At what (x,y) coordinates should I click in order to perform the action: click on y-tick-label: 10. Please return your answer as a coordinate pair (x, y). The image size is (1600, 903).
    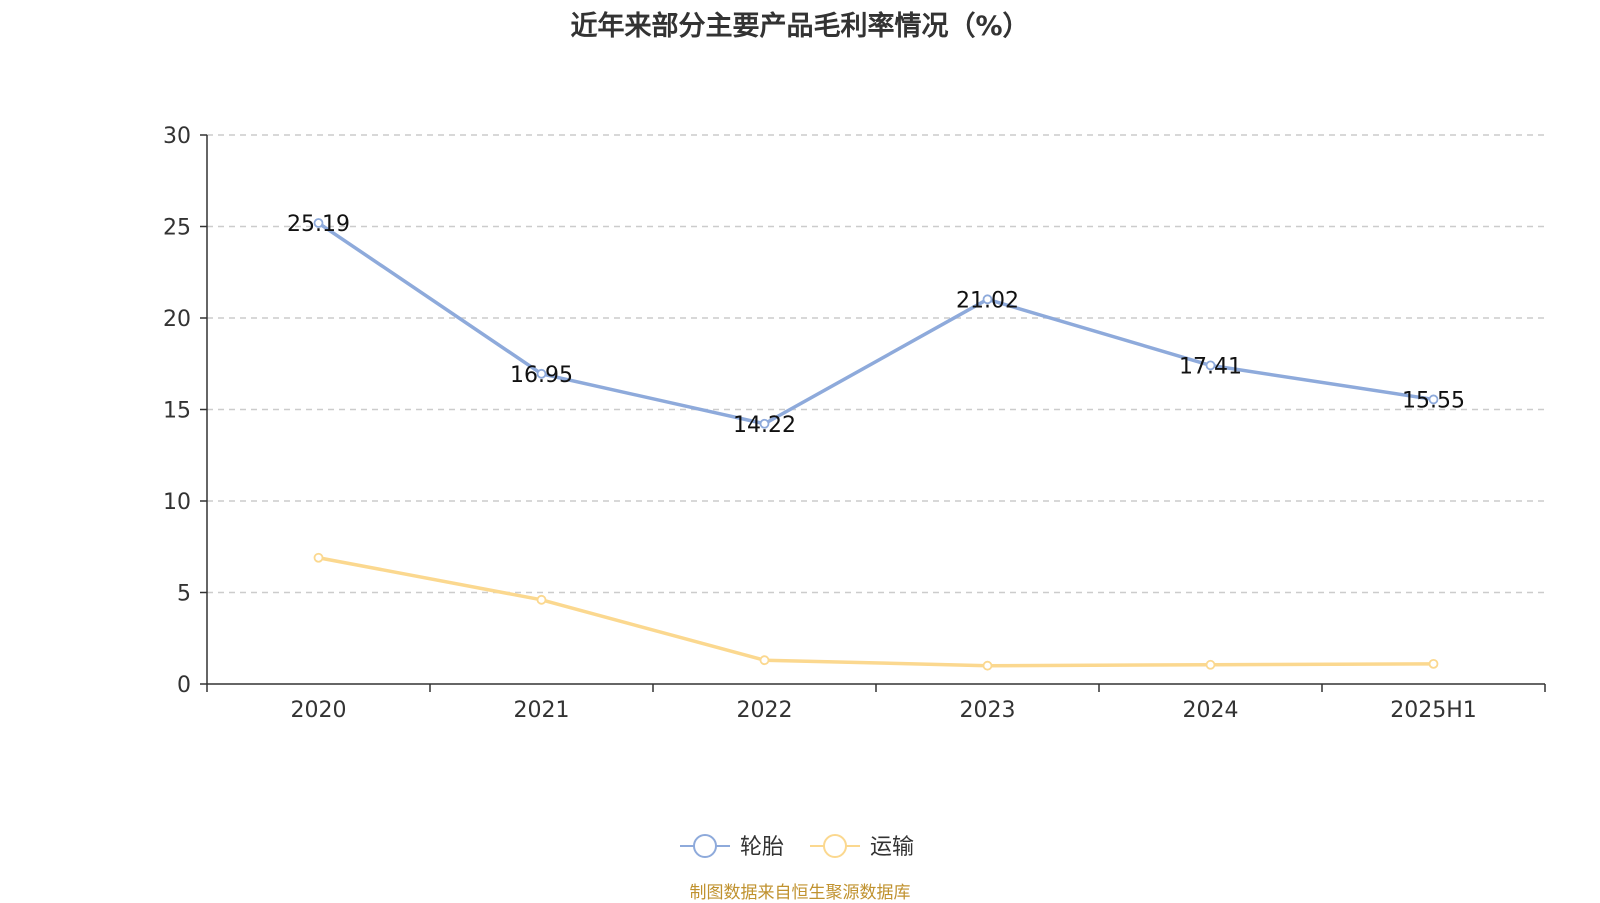
    Looking at the image, I should click on (177, 502).